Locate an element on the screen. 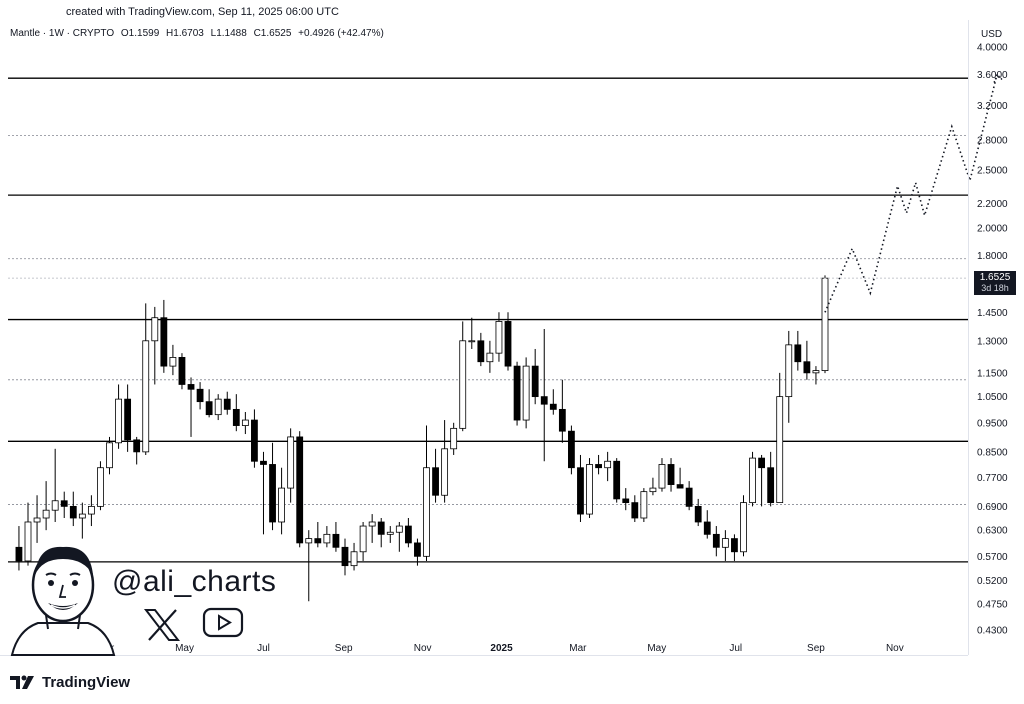  watermark-handle: @ali_charts is located at coordinates (194, 581).